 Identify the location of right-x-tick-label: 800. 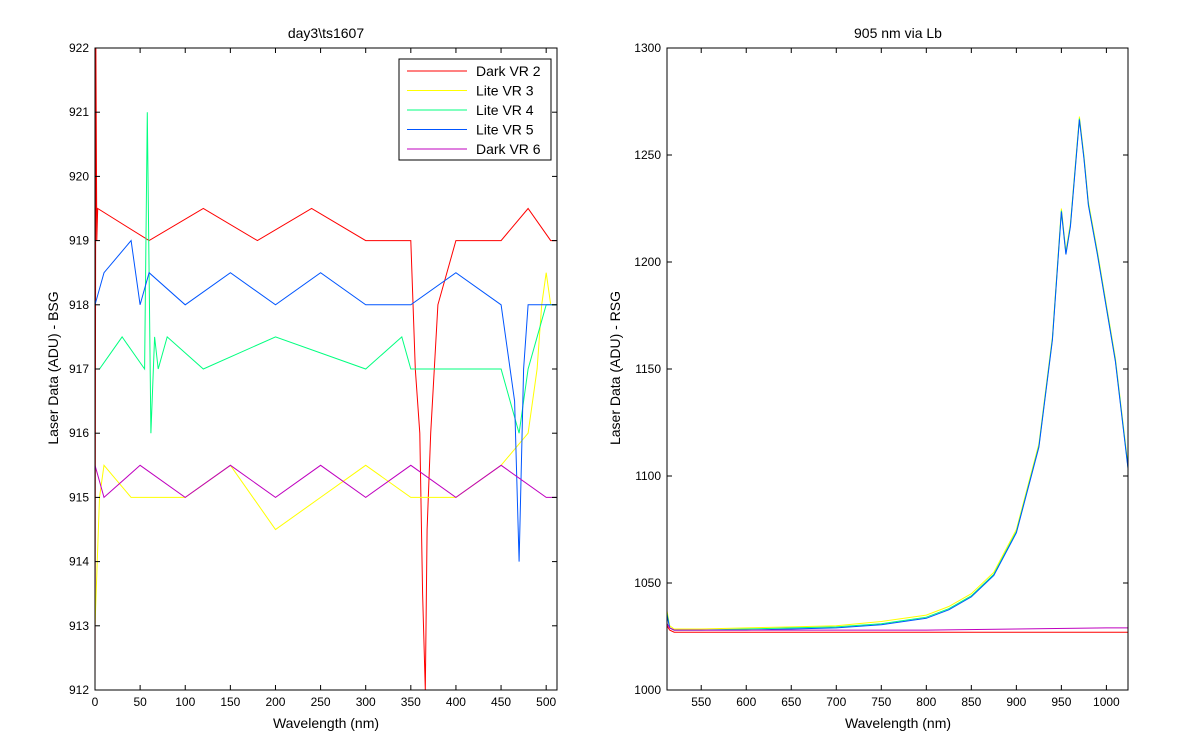
(926, 702).